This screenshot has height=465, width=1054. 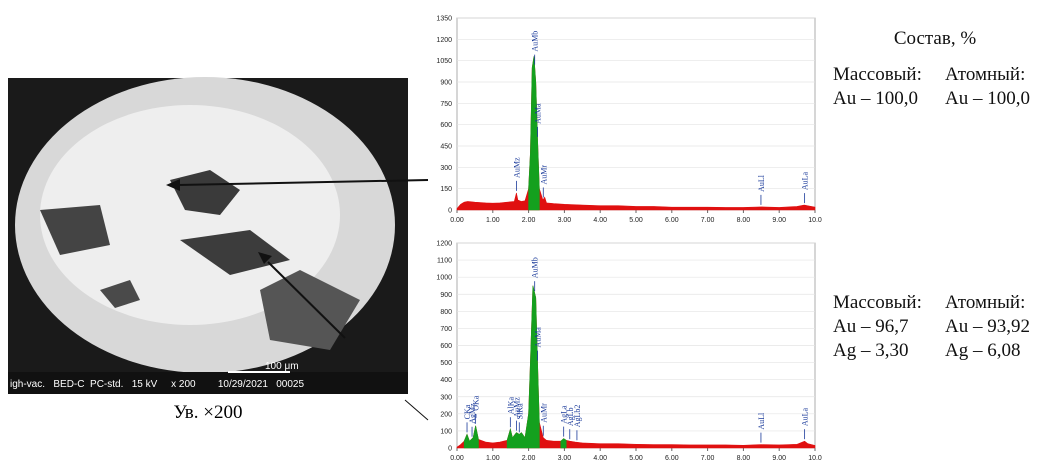 I want to click on peak-label: AgLb, so click(x=570, y=416).